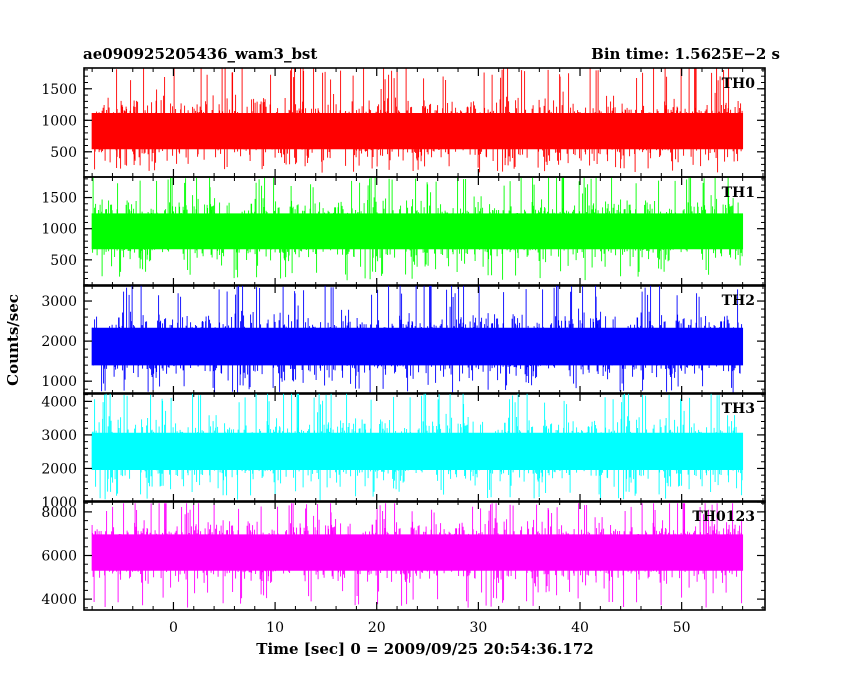 This screenshot has height=685, width=850. I want to click on series-th2, so click(417, 339).